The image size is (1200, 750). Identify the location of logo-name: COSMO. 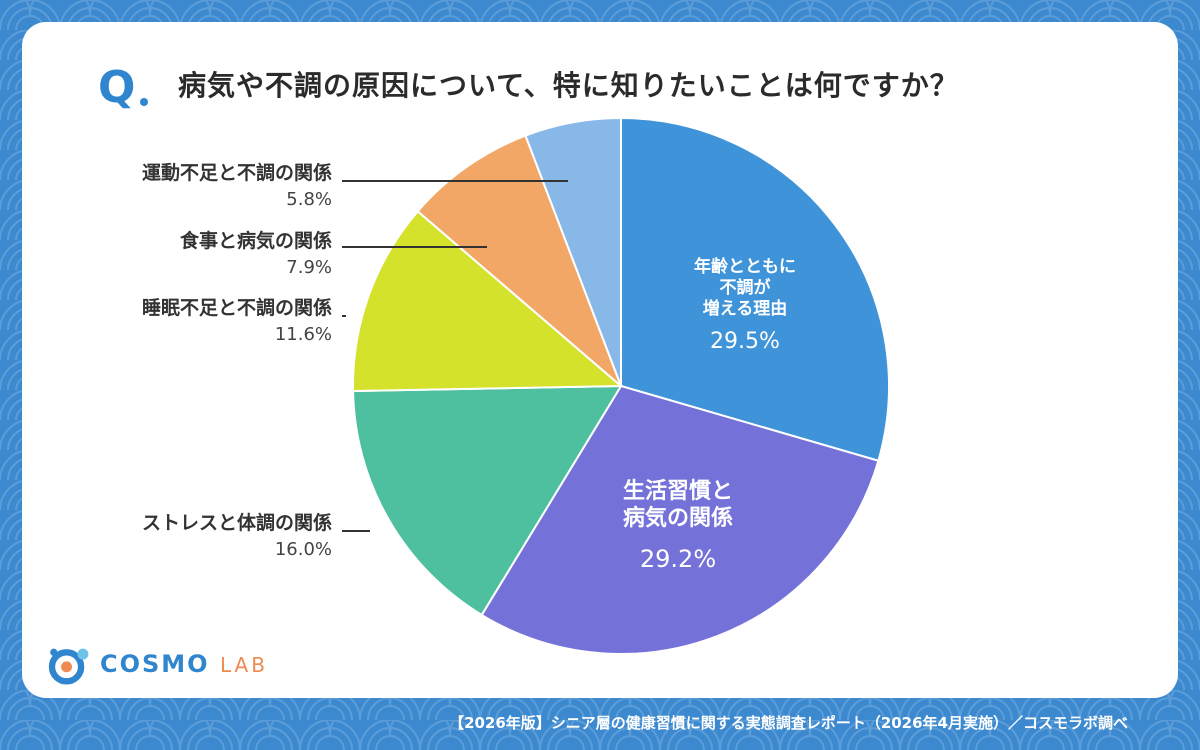
(155, 664).